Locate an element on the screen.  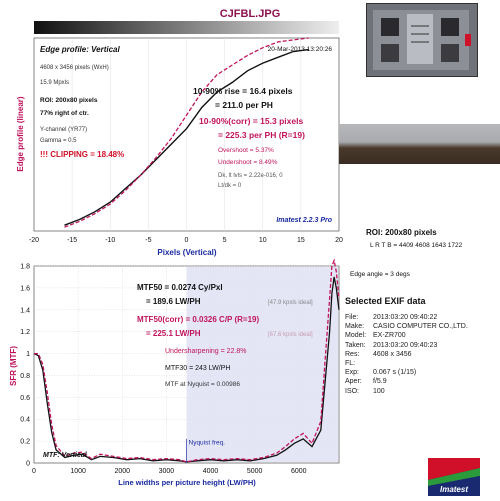
imatest-logo: Imatest is located at coordinates (454, 477).